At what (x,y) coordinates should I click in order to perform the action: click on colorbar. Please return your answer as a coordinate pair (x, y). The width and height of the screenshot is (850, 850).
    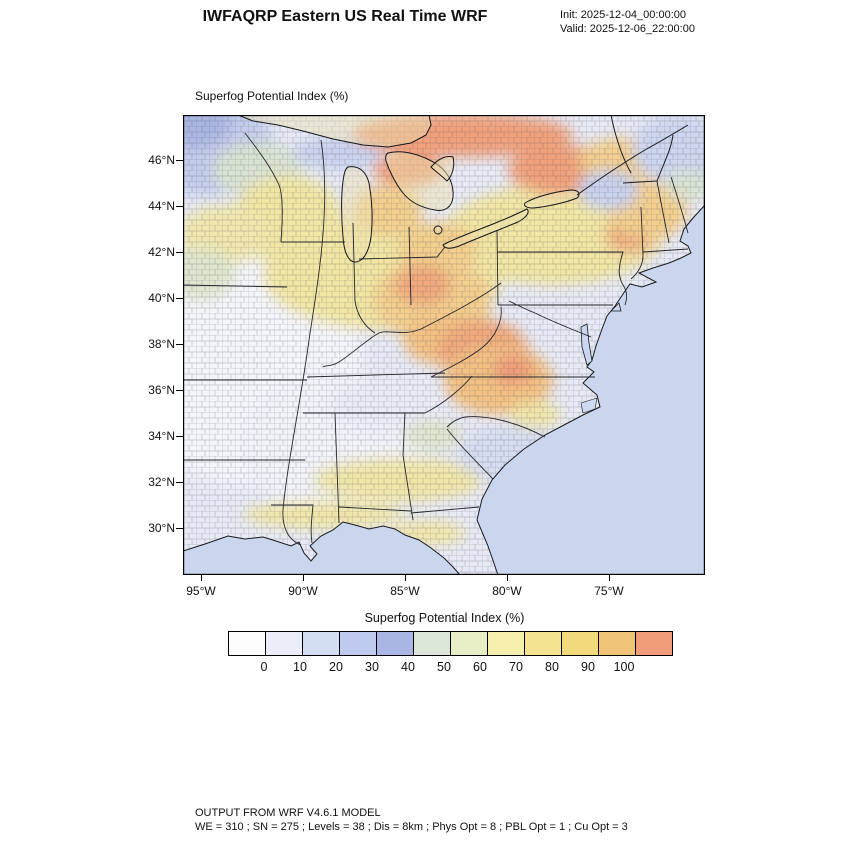
    Looking at the image, I should click on (450, 643).